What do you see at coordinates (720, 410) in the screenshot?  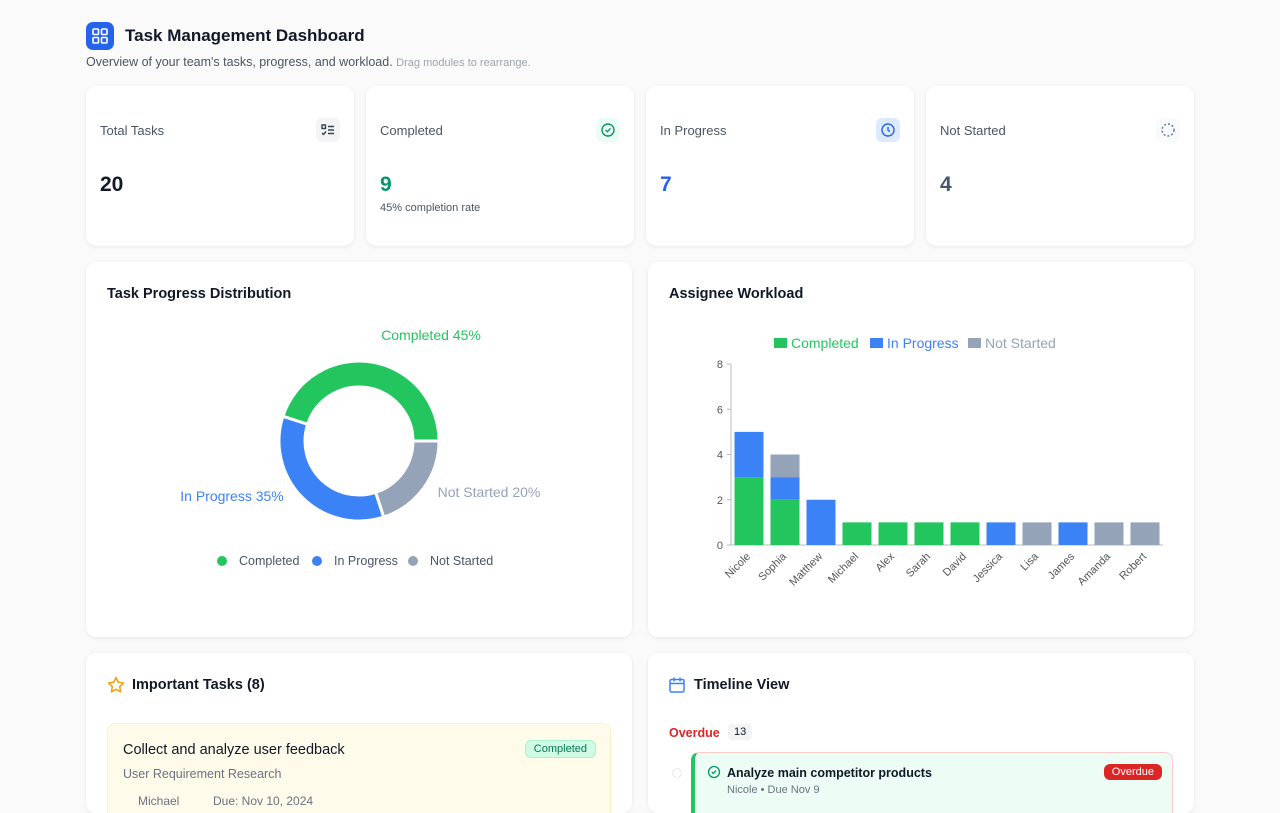 I see `y-tick-label: 6` at bounding box center [720, 410].